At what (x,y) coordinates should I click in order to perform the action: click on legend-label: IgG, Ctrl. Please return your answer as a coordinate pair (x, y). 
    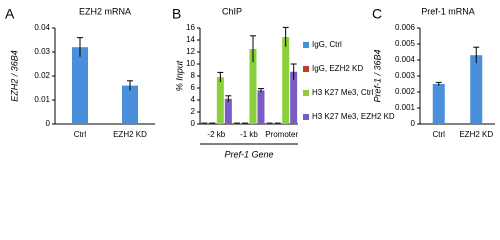
    Looking at the image, I should click on (327, 44).